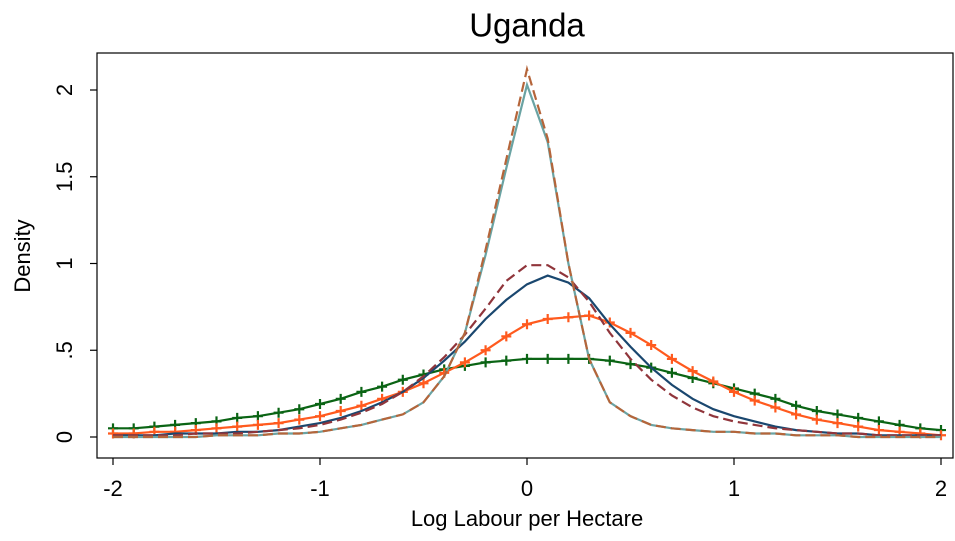 This screenshot has width=955, height=541. I want to click on x-tick-label: -1, so click(320, 488).